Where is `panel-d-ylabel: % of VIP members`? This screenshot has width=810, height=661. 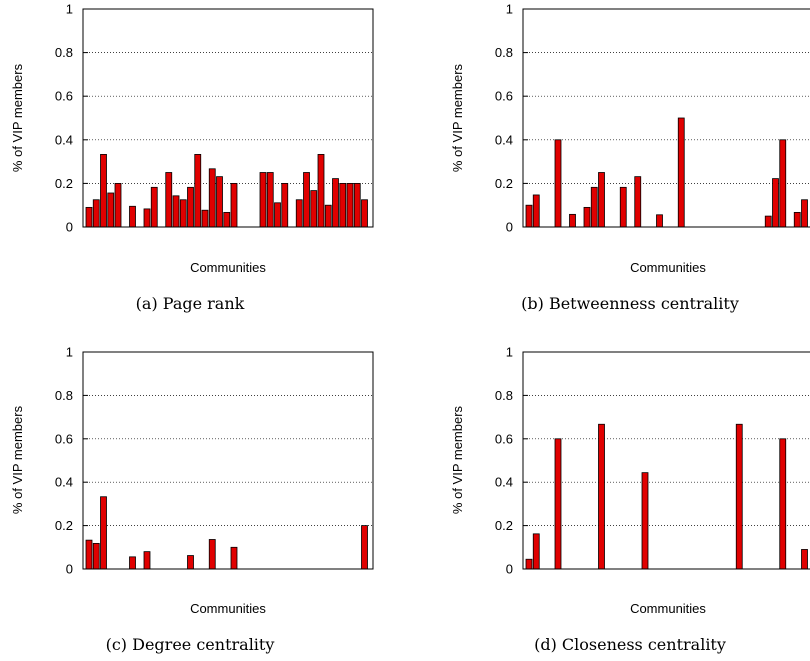 panel-d-ylabel: % of VIP members is located at coordinates (457, 459).